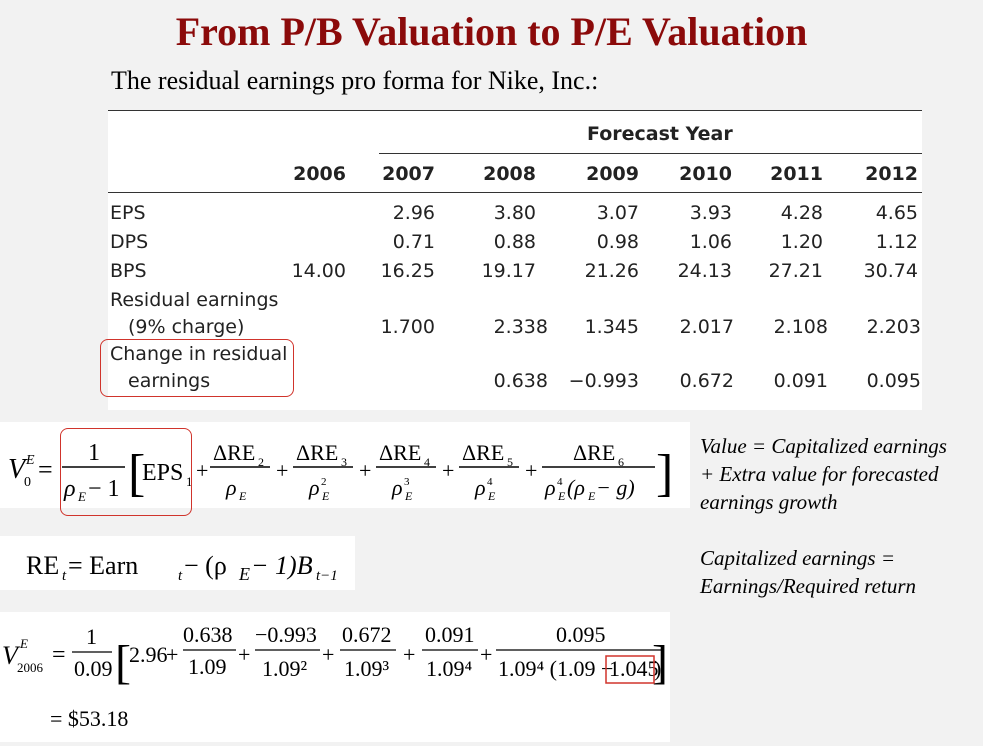  Describe the element at coordinates (23, 643) in the screenshot. I see `nike-lhs-sup: E` at that location.